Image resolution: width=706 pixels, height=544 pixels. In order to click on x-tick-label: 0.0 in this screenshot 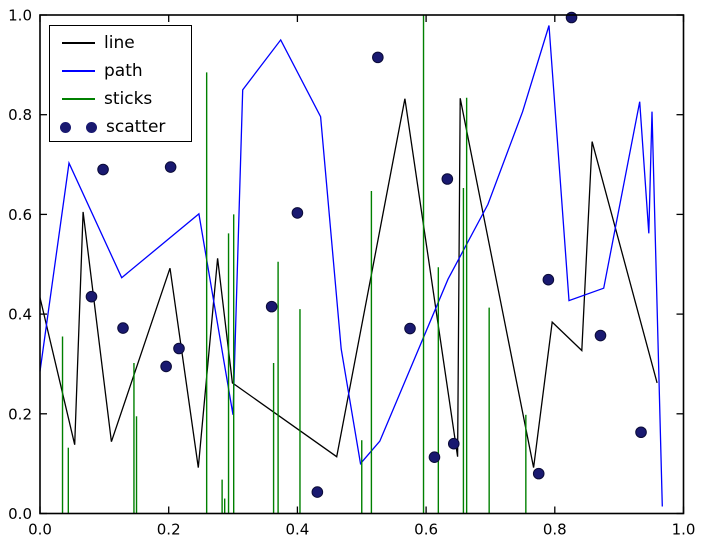, I will do `click(40, 530)`.